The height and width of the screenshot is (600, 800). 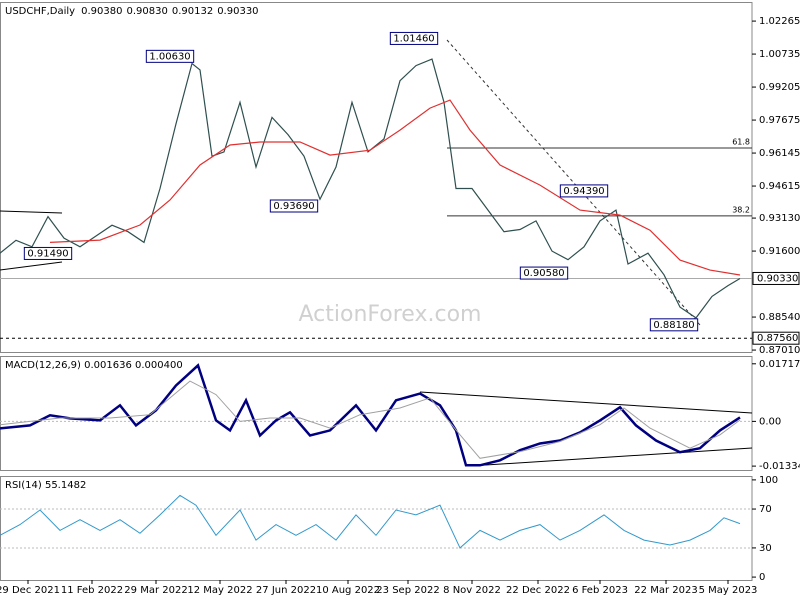 I want to click on y-tick-label: 100, so click(x=768, y=480).